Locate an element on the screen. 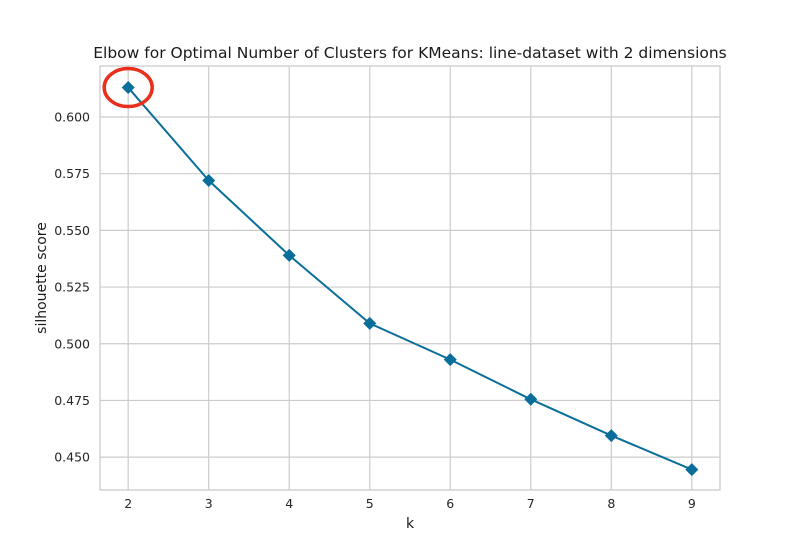 This screenshot has width=800, height=550. x-tick-label: 4 is located at coordinates (289, 503).